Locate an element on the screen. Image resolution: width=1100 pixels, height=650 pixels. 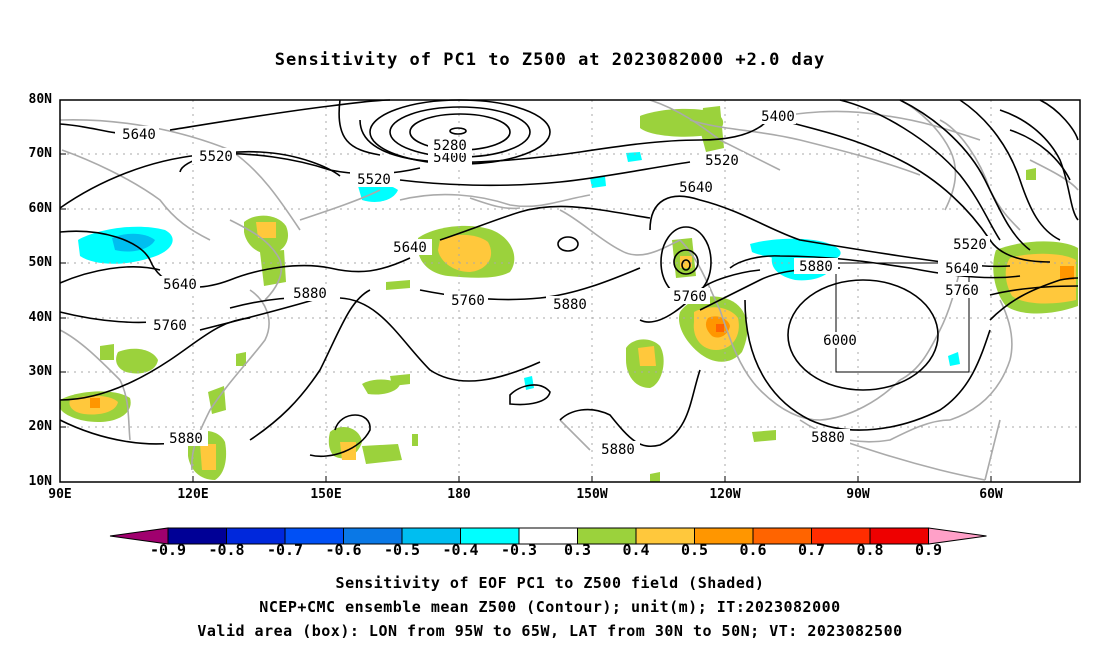
colorbar-tick-label: 0.5 is located at coordinates (694, 550).